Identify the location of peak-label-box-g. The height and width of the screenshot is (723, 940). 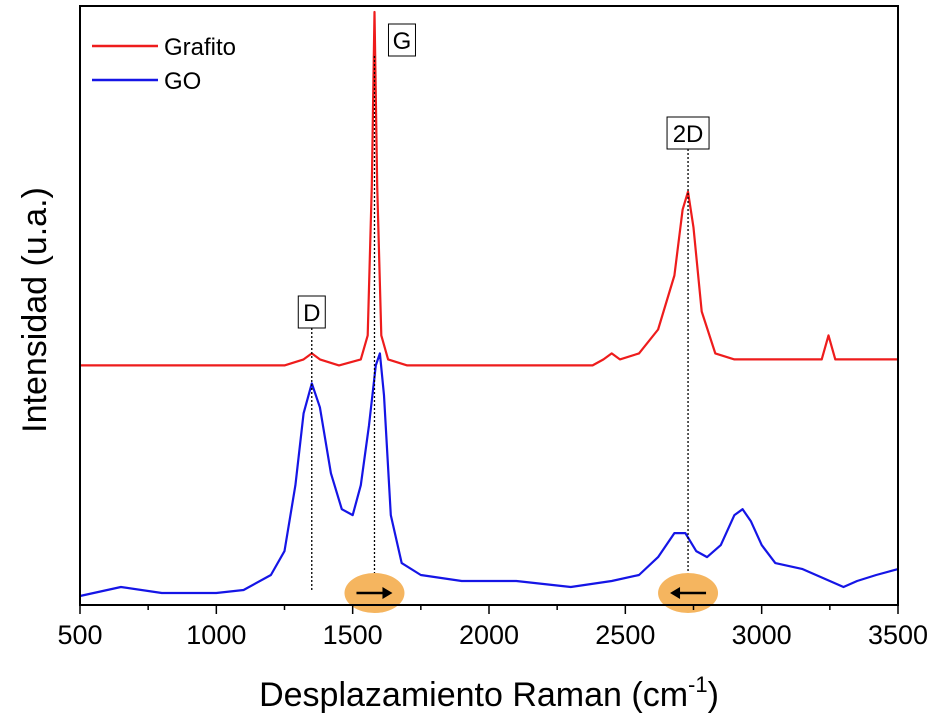
(401, 40).